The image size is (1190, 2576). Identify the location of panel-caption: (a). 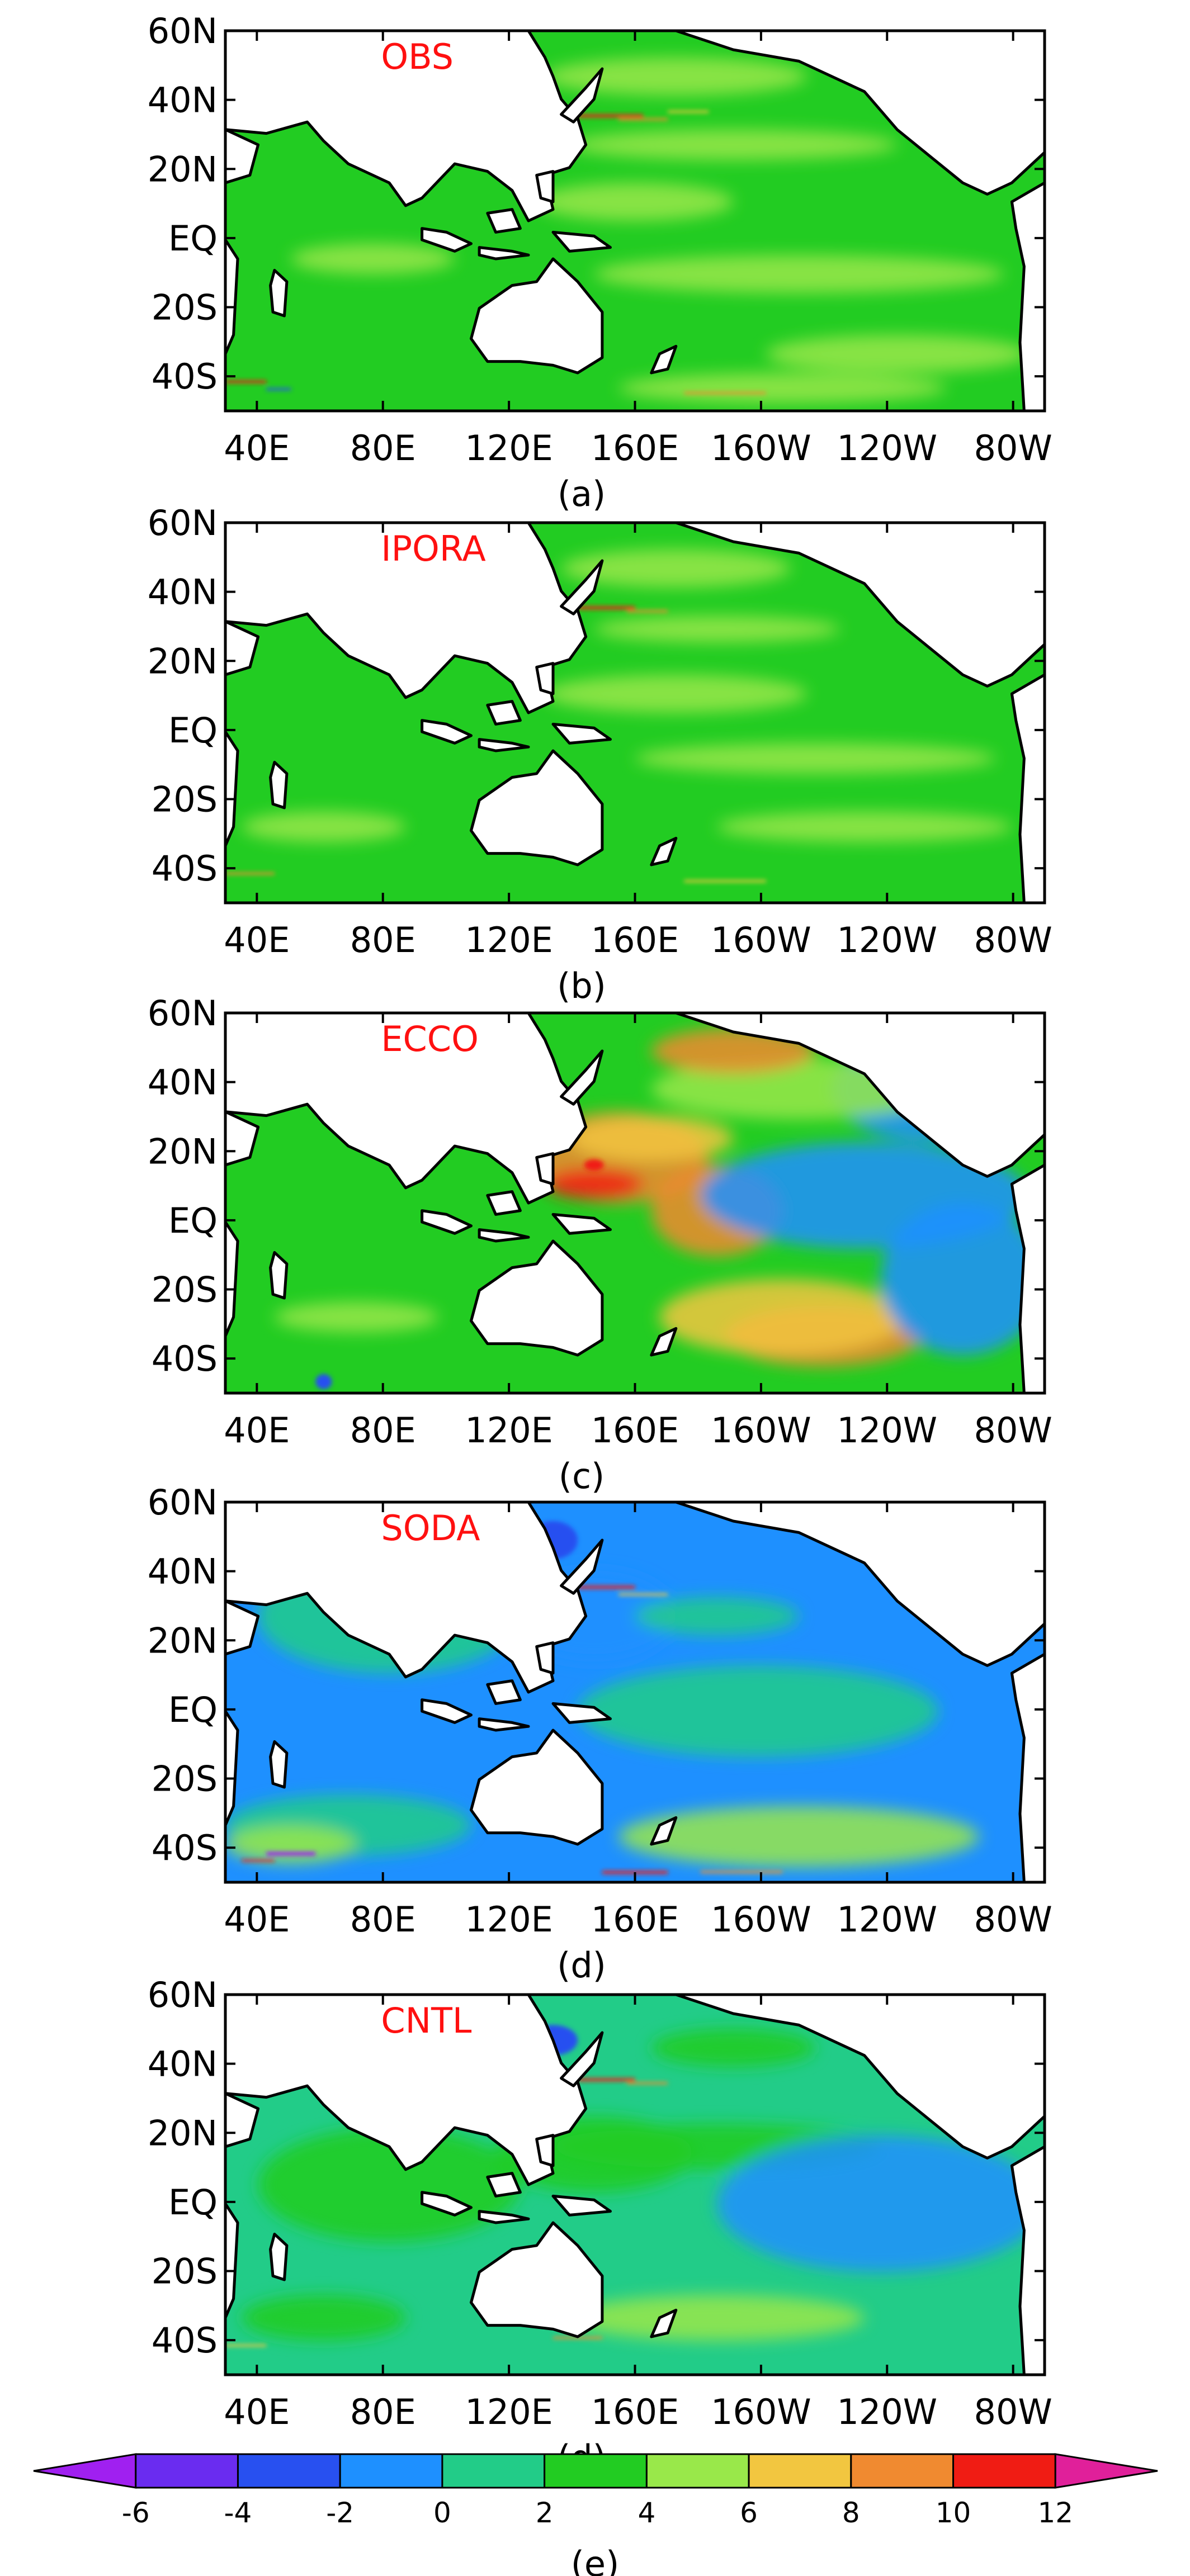
(582, 494).